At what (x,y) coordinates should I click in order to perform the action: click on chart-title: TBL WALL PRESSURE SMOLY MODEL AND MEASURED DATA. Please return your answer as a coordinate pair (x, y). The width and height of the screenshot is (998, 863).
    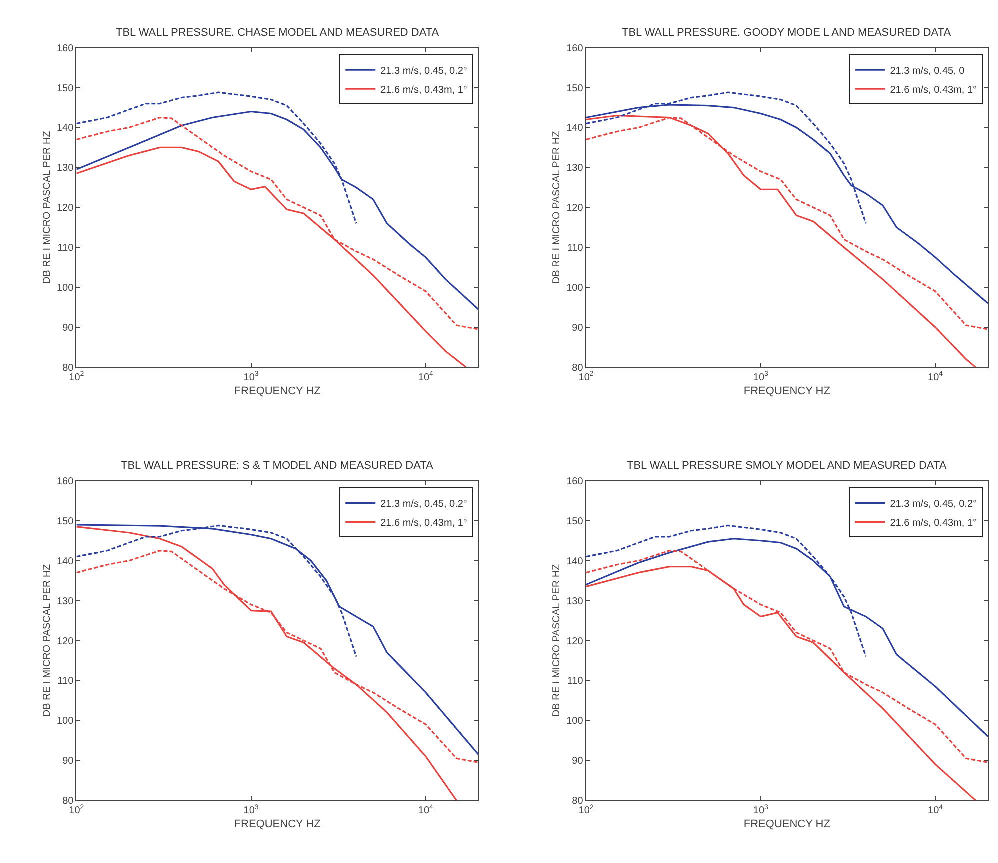
    Looking at the image, I should click on (787, 466).